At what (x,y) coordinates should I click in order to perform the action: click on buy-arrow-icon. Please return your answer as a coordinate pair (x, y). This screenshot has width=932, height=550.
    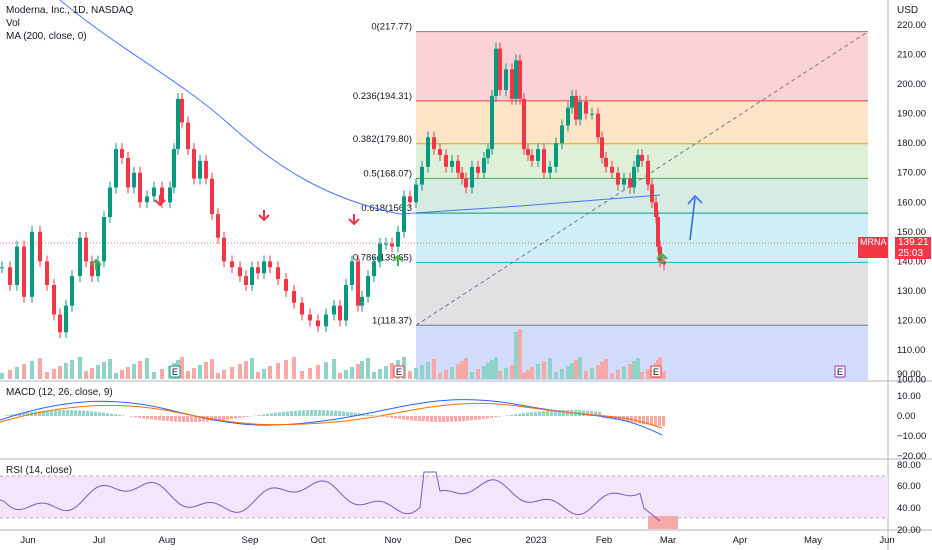
    Looking at the image, I should click on (398, 260).